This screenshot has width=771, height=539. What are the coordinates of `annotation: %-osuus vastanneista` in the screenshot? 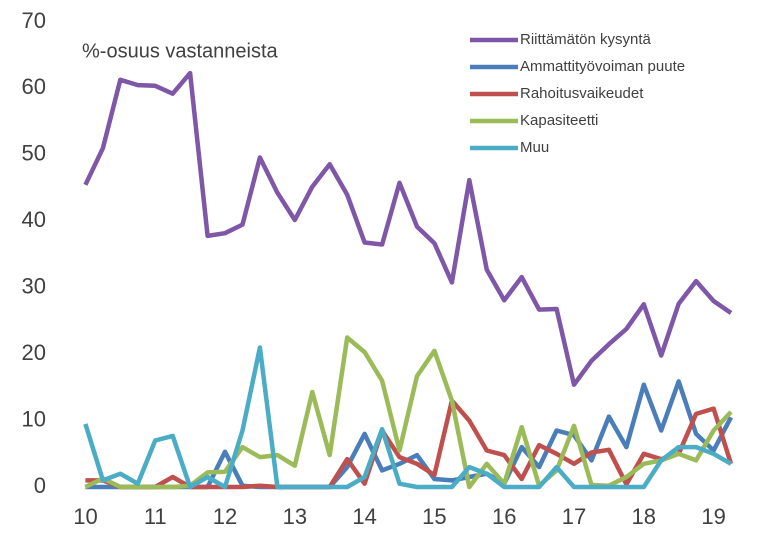 It's located at (180, 51).